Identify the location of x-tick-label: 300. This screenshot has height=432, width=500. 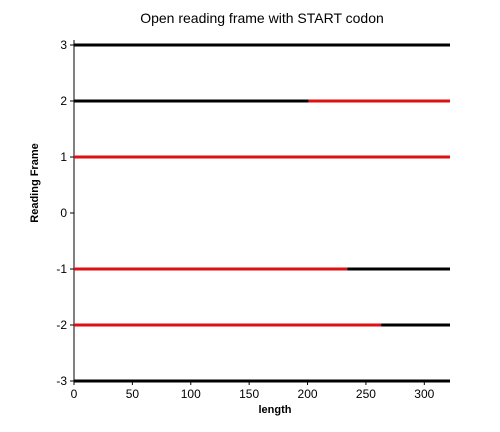
(424, 394).